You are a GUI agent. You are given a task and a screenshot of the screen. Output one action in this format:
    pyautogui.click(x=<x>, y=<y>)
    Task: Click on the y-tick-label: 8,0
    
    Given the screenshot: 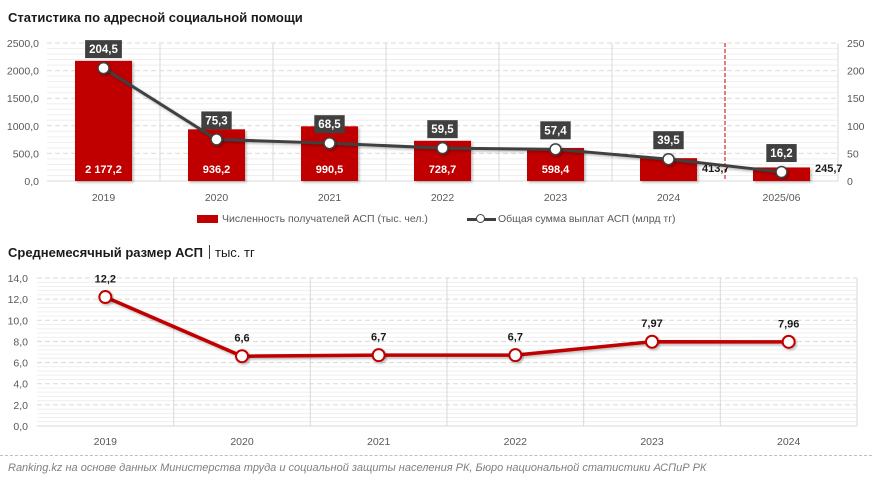 What is the action you would take?
    pyautogui.click(x=20, y=342)
    